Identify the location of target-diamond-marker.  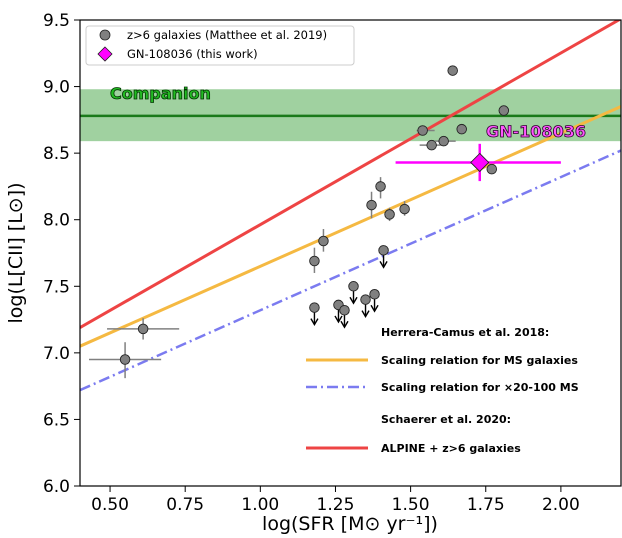
(480, 162).